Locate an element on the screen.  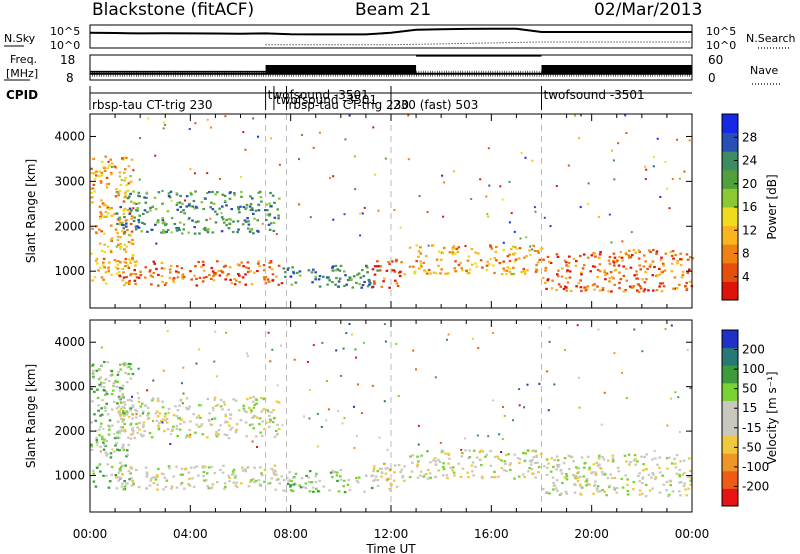
colorbar-tick-label: 20 is located at coordinates (749, 184).